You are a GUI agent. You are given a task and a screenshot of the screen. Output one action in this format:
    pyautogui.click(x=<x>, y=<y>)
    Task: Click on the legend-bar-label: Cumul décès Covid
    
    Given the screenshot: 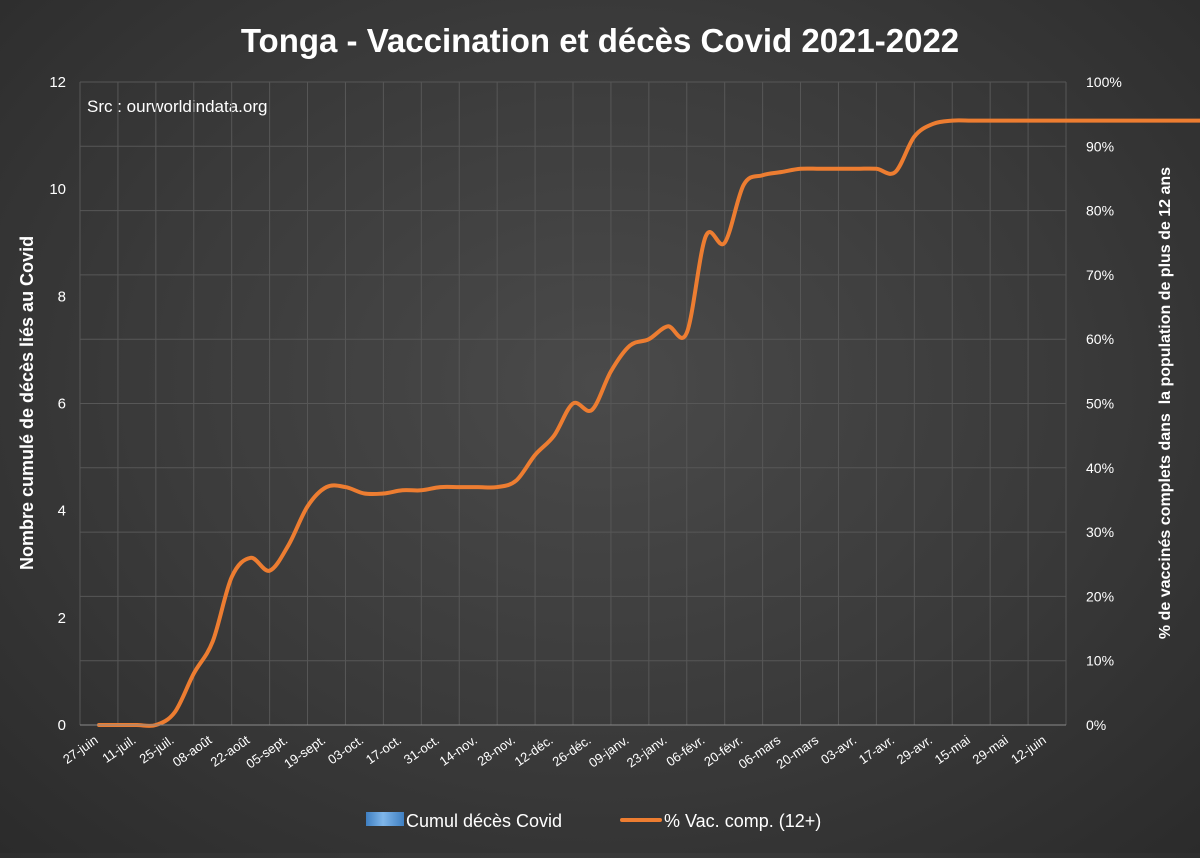 What is the action you would take?
    pyautogui.click(x=484, y=821)
    